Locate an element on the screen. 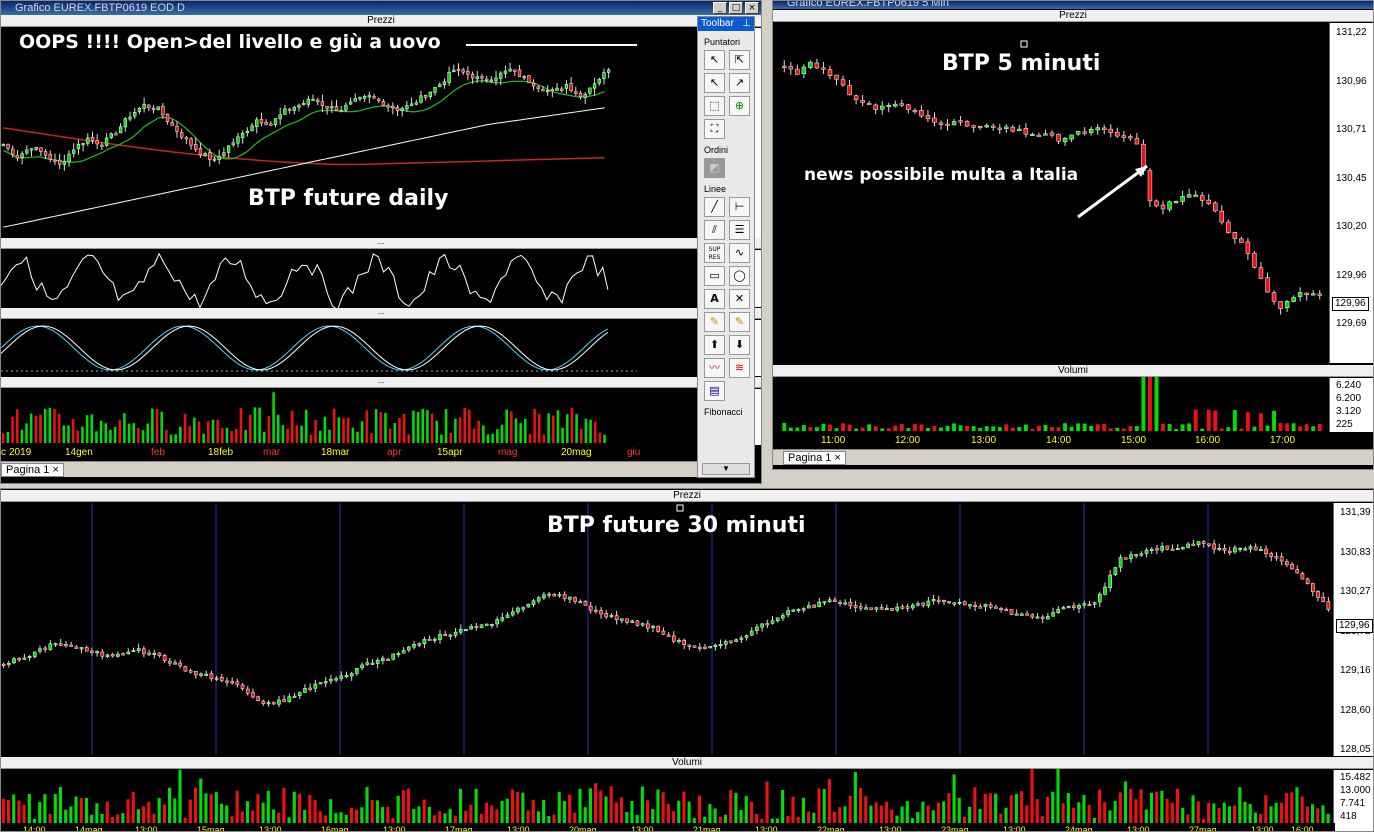 The image size is (1374, 832). polyline-icon: ∿ is located at coordinates (739, 253).